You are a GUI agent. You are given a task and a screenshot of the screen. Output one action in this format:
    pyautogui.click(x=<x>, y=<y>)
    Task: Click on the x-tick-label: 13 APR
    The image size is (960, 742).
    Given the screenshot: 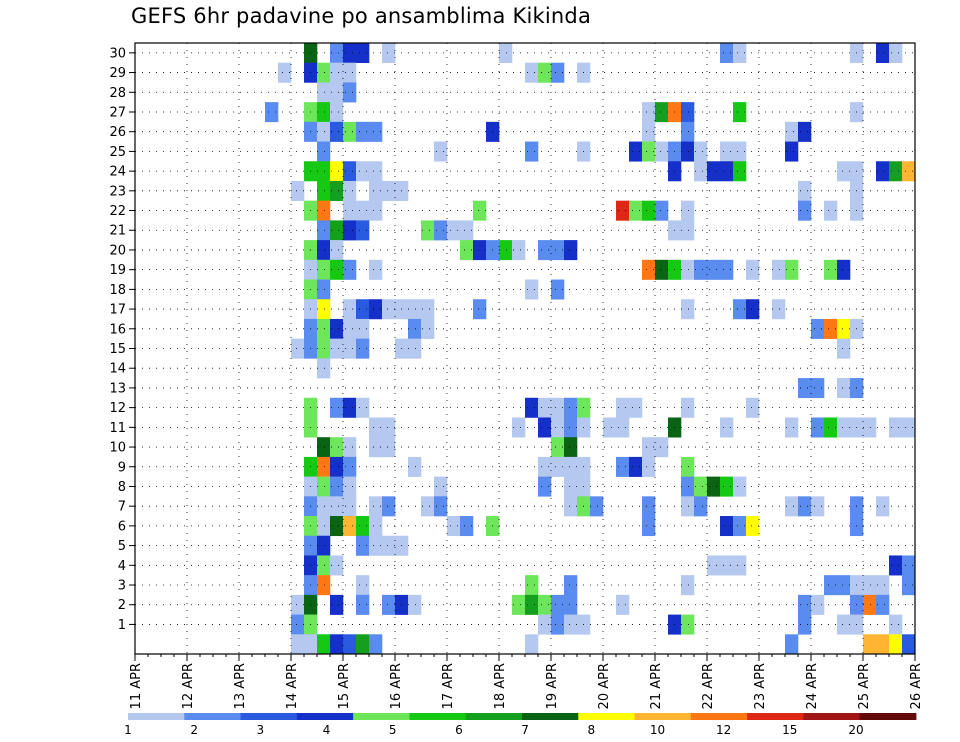 What is the action you would take?
    pyautogui.click(x=240, y=686)
    